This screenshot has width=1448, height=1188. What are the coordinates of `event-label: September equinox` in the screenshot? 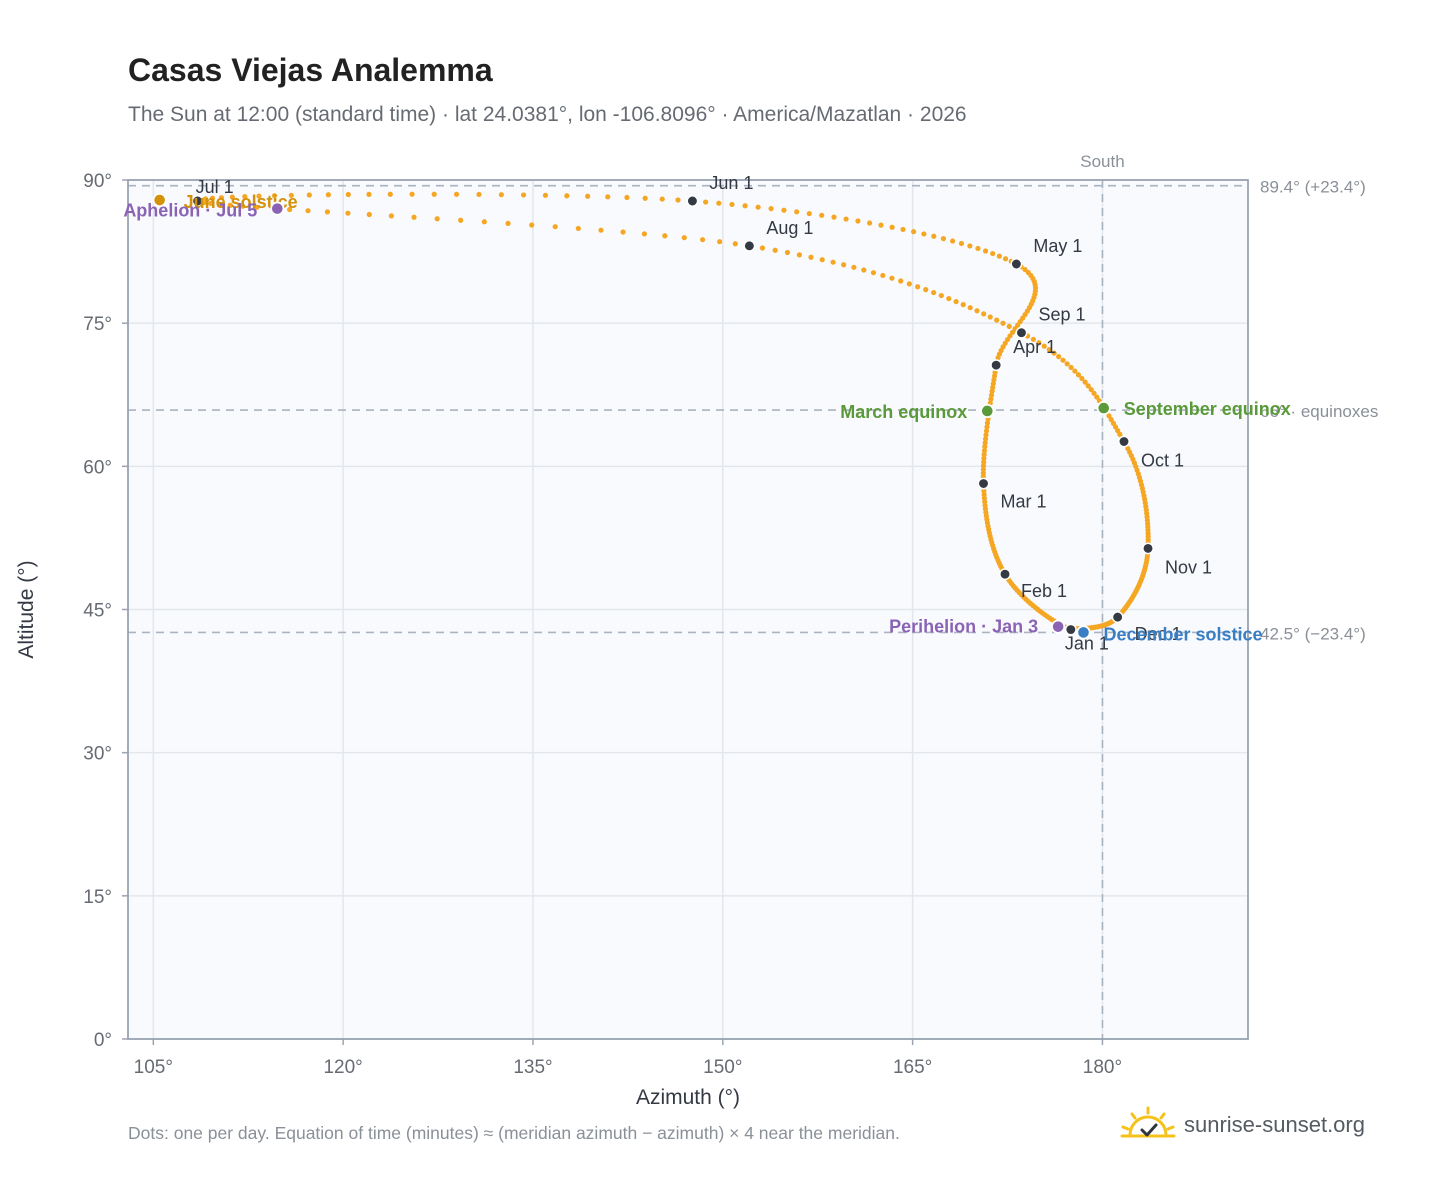 It's located at (1207, 409).